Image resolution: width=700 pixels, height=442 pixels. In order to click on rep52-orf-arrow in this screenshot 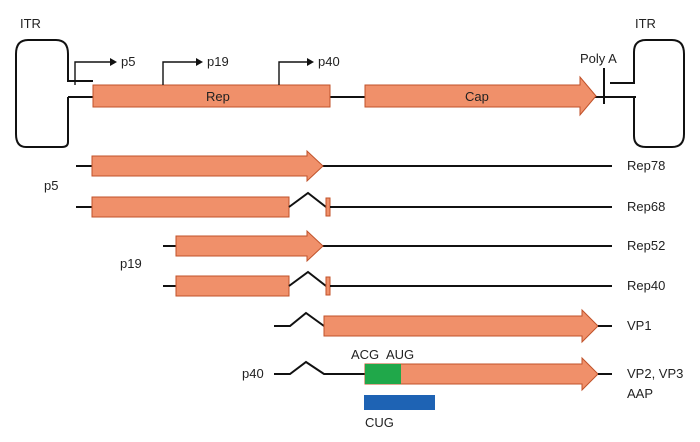, I will do `click(249, 246)`.